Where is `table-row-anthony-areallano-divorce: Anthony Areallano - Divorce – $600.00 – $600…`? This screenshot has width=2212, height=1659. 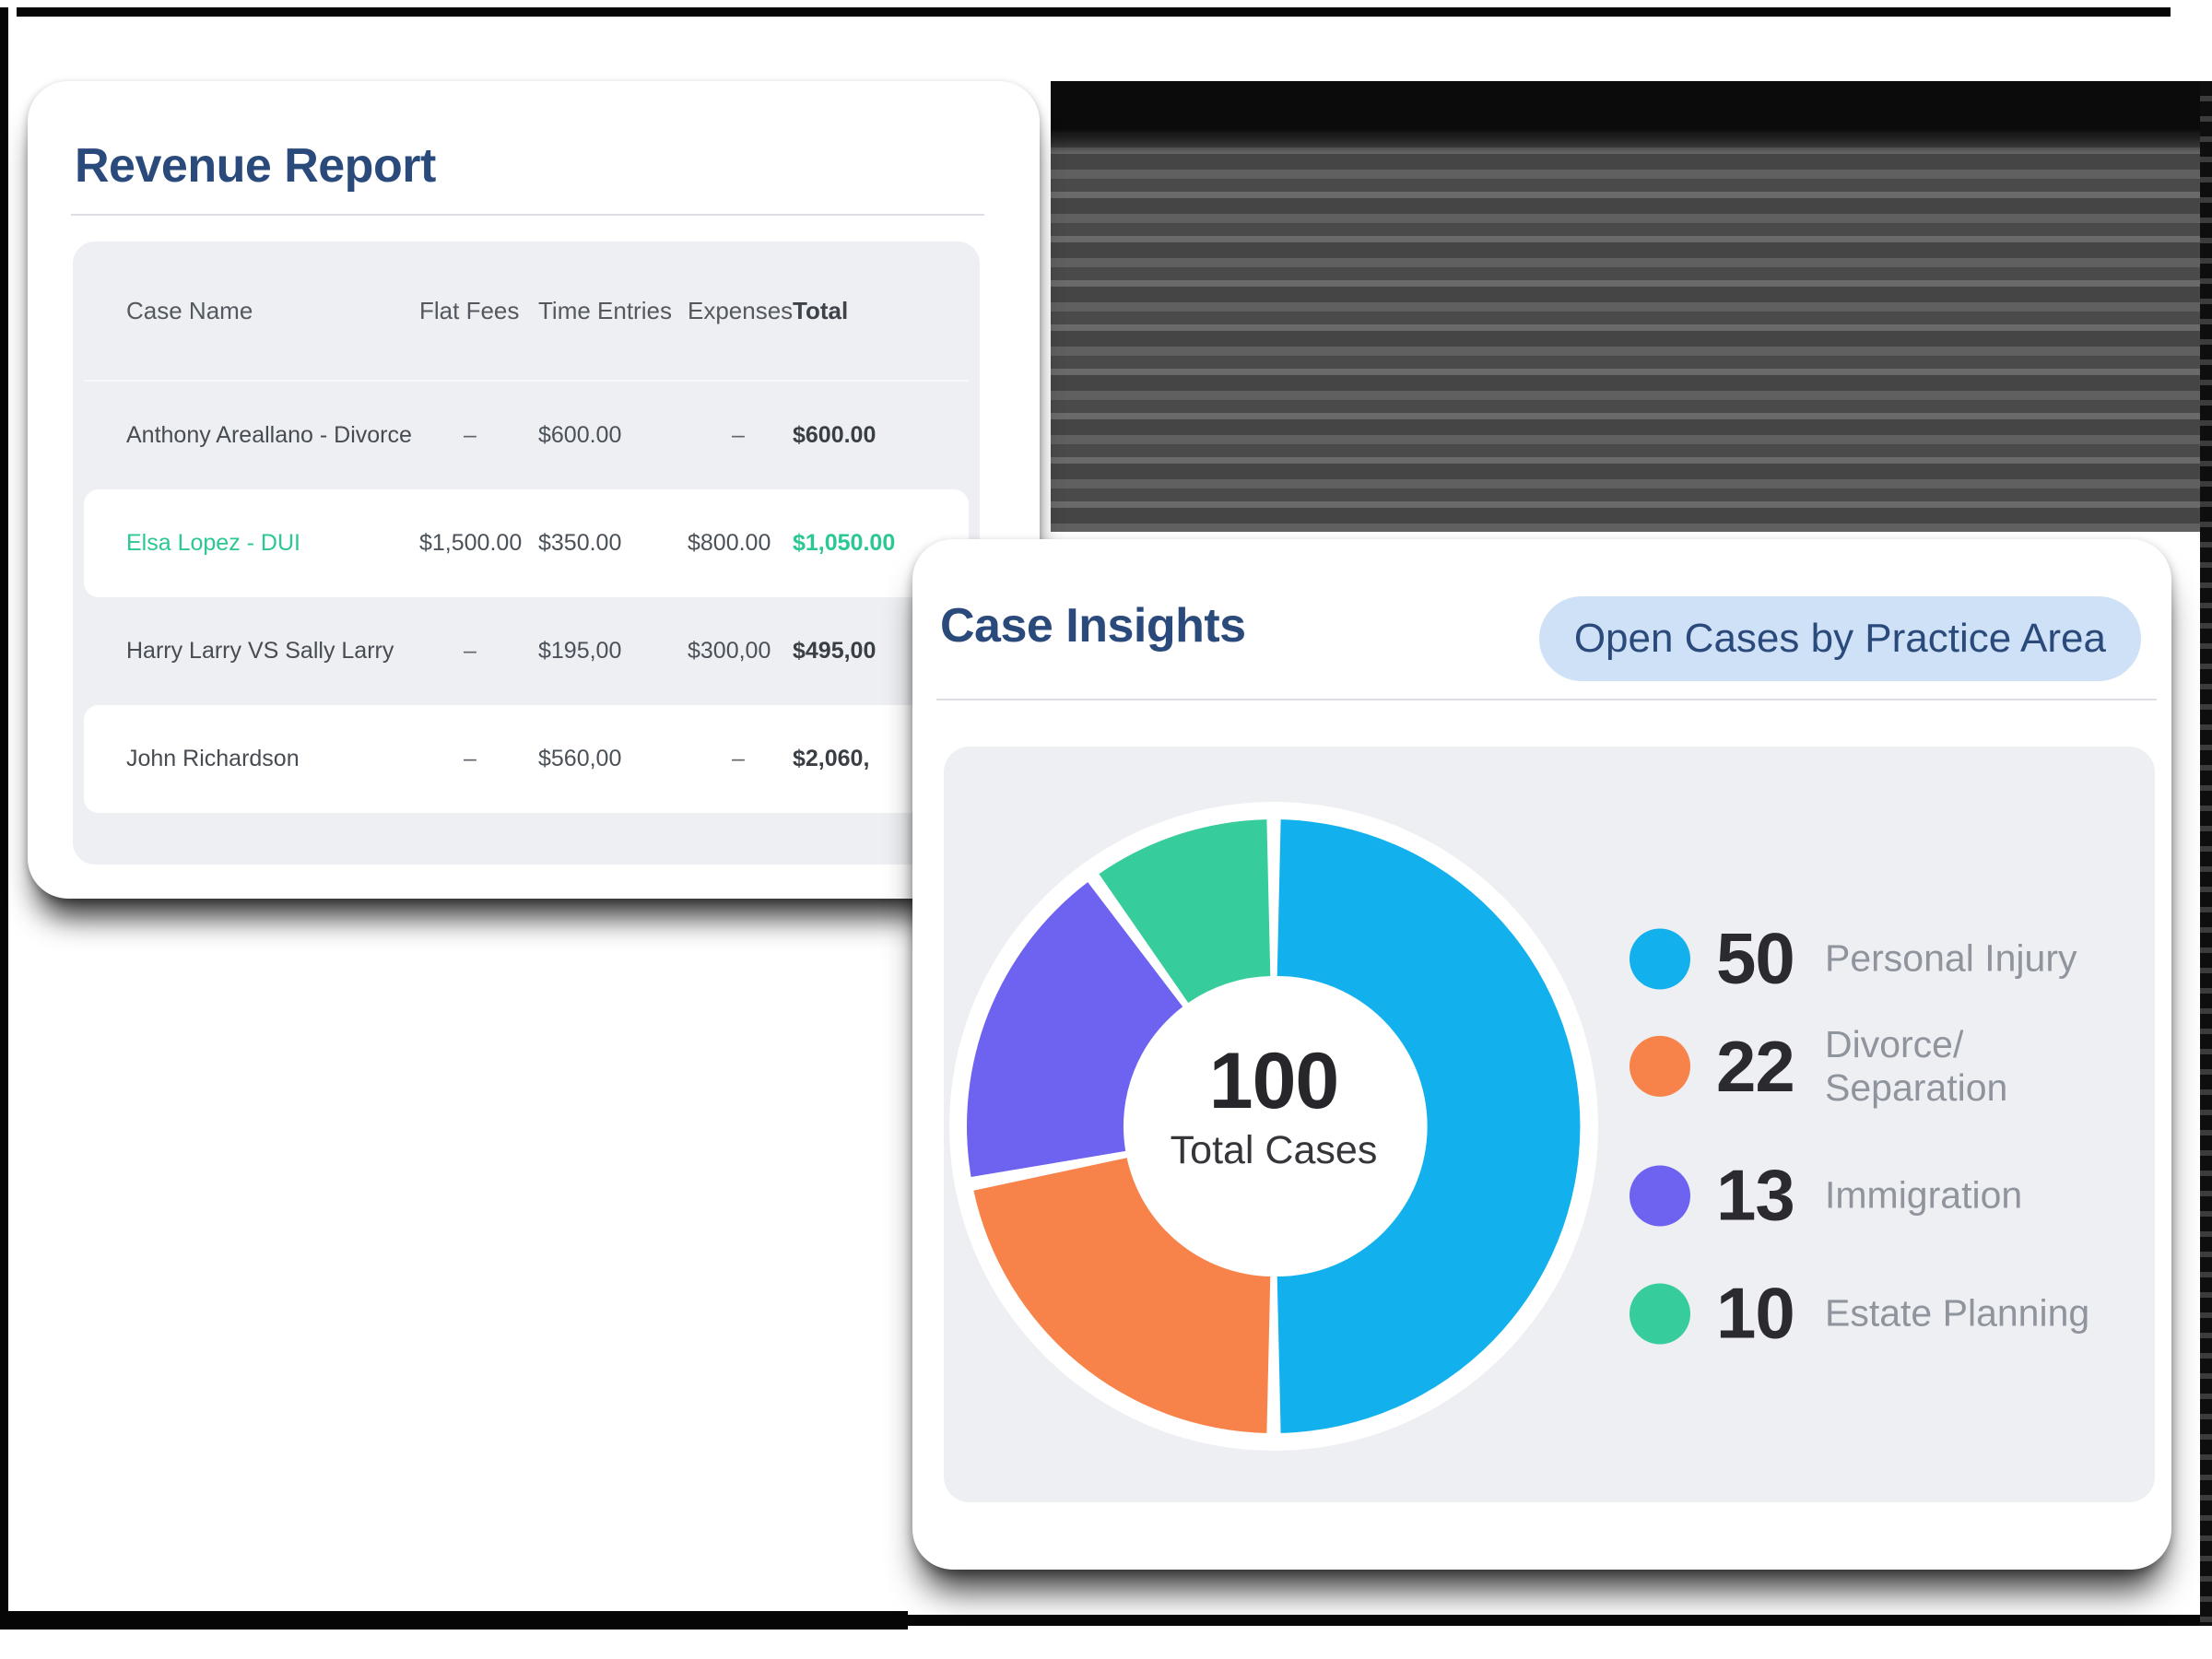
table-row-anthony-areallano-divorce: Anthony Areallano - Divorce – $600.00 – $600… is located at coordinates (526, 435).